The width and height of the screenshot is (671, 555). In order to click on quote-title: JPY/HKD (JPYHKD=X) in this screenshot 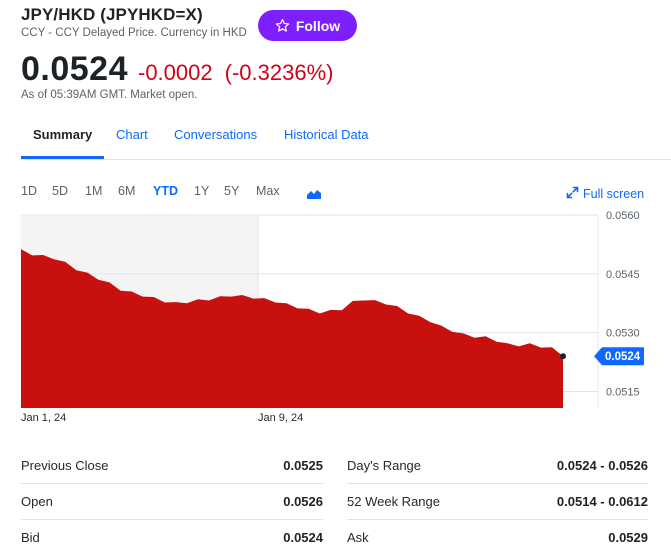, I will do `click(112, 14)`.